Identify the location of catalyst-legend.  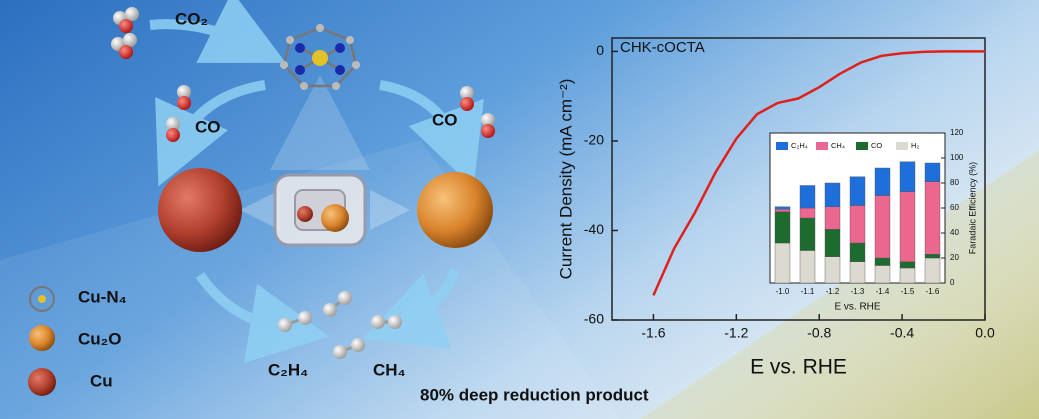
(42, 341).